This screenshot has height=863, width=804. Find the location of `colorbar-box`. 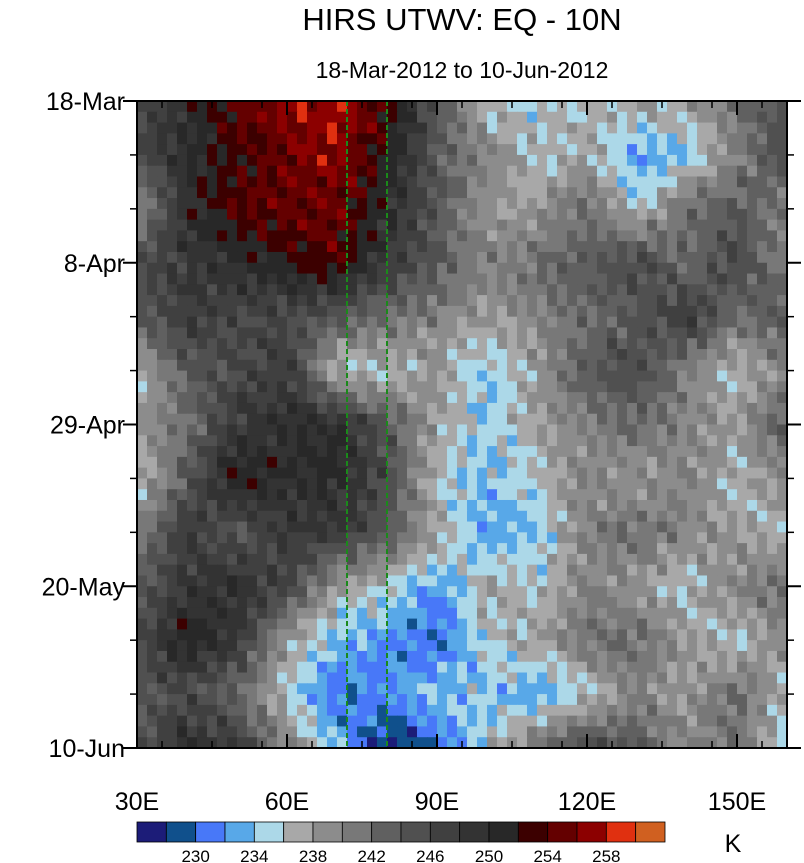

colorbar-box is located at coordinates (210, 832).